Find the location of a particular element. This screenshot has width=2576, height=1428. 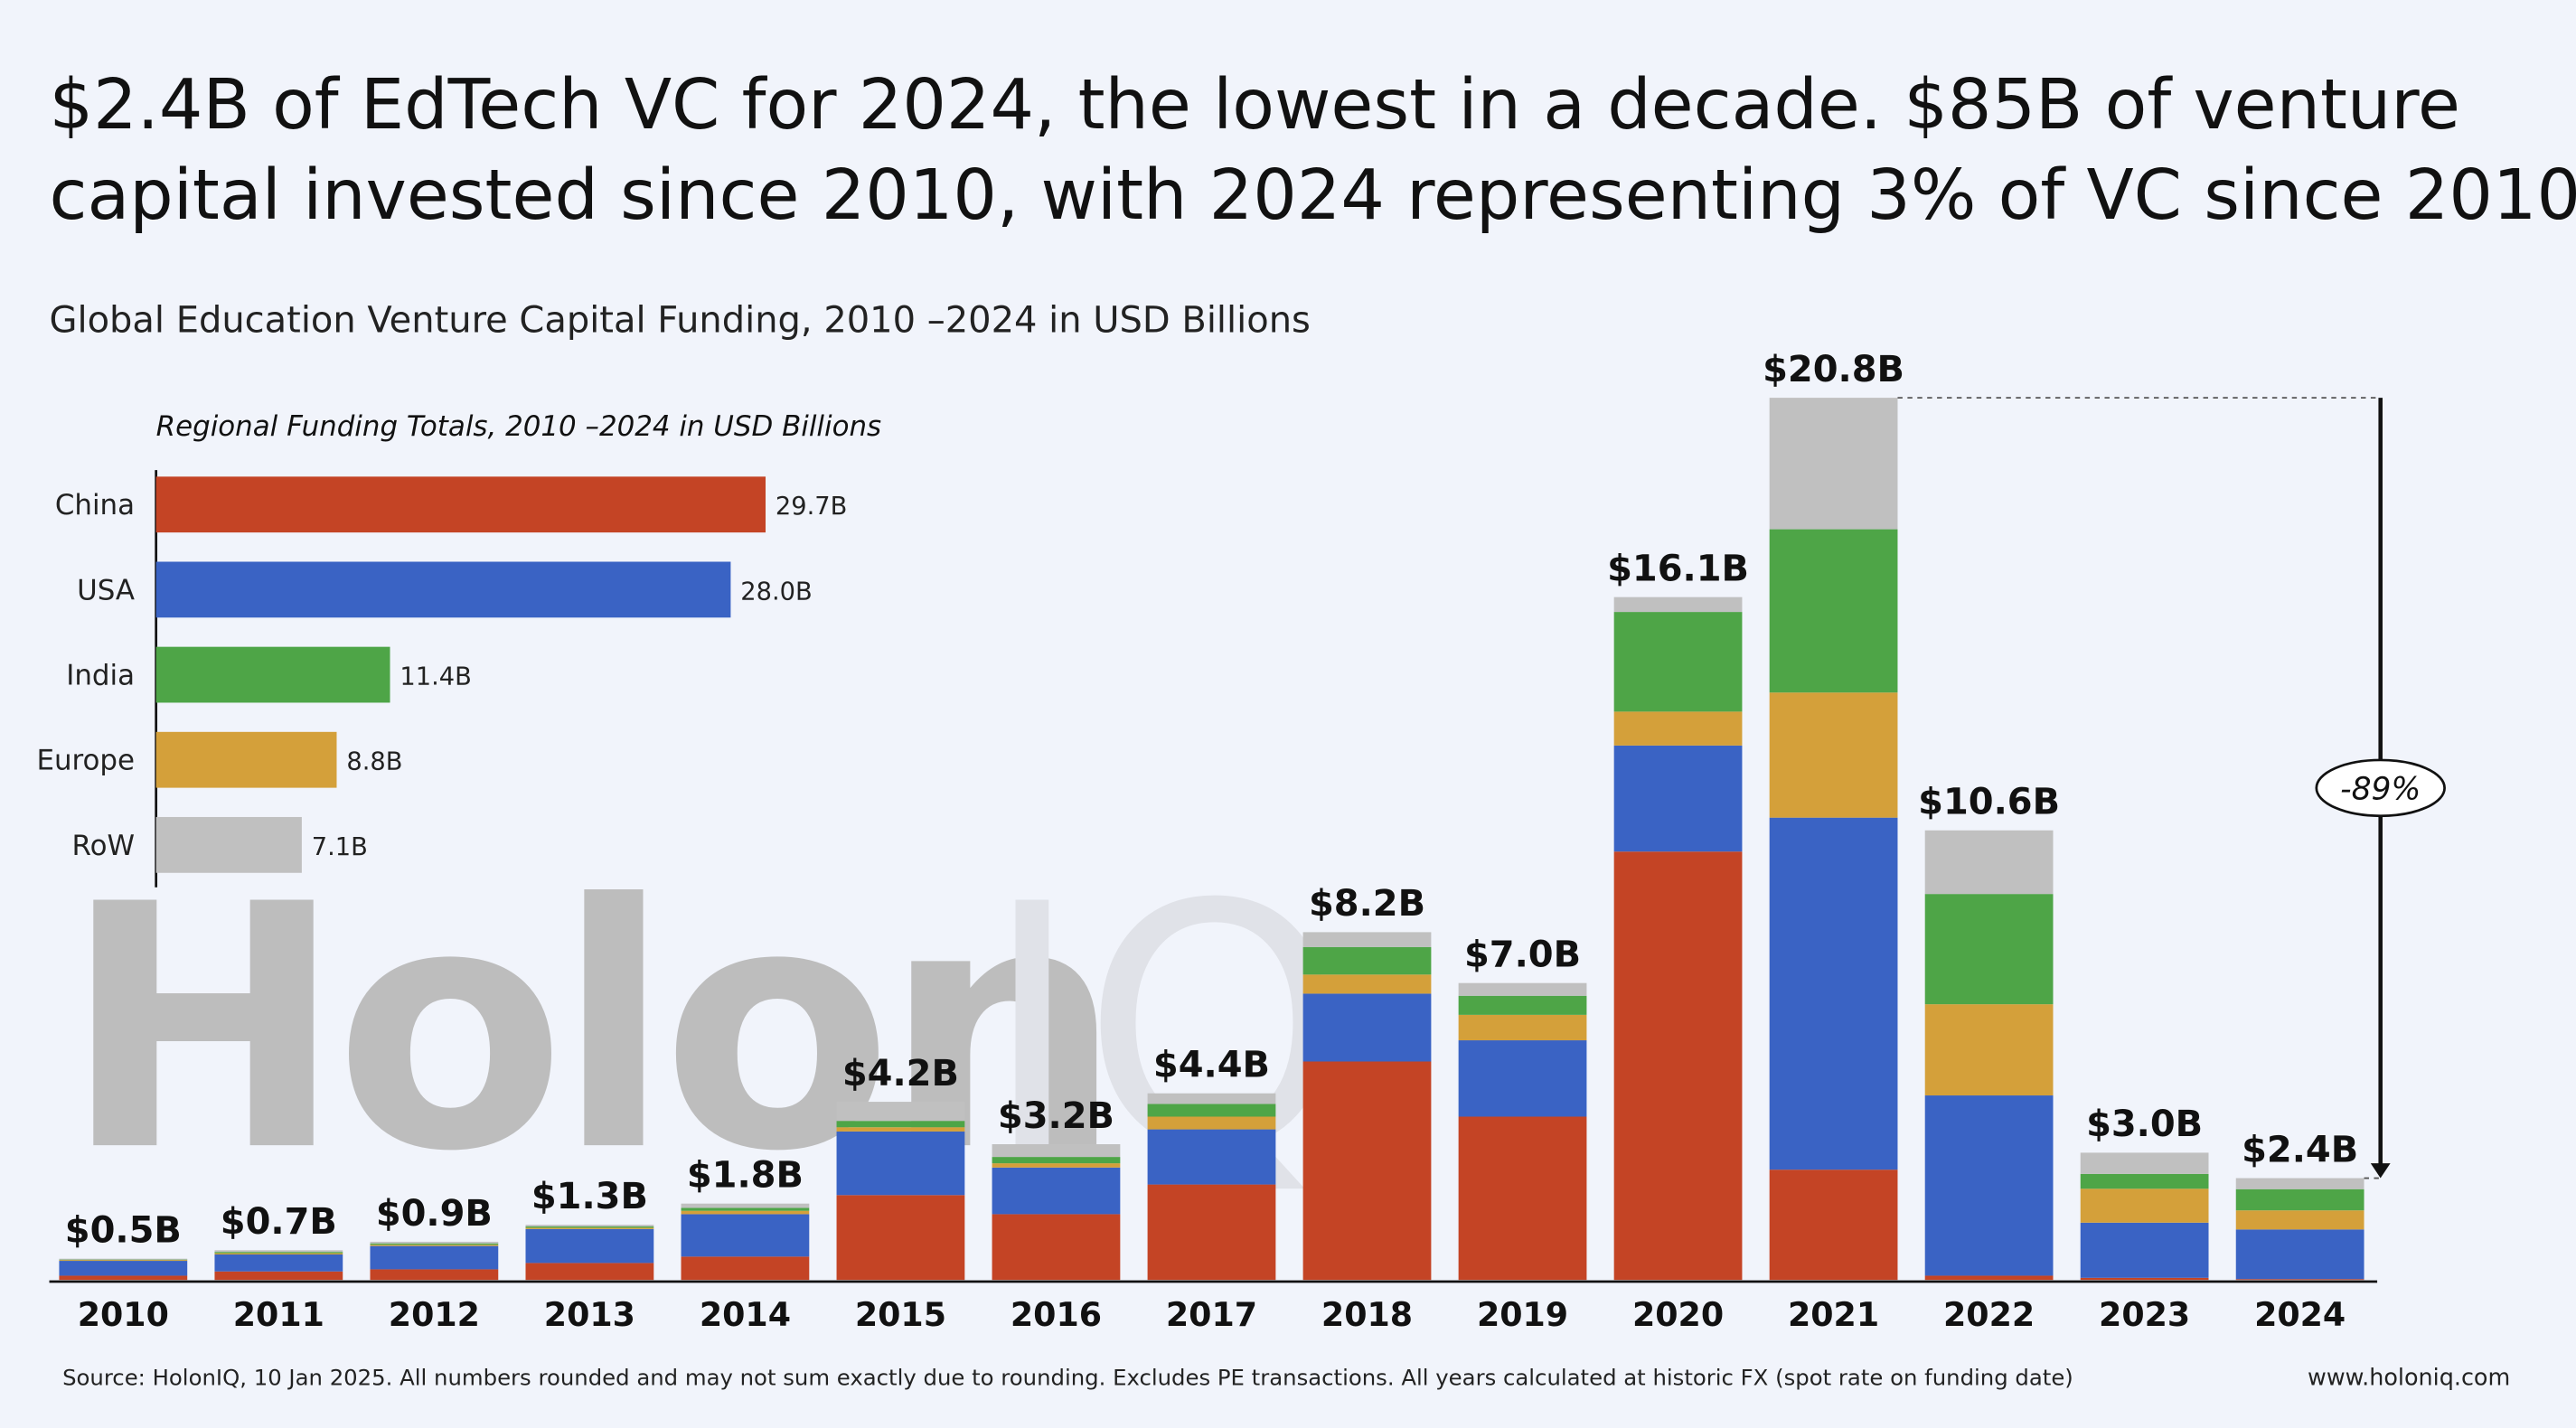

x-tick-label: 2020 is located at coordinates (1678, 1315).